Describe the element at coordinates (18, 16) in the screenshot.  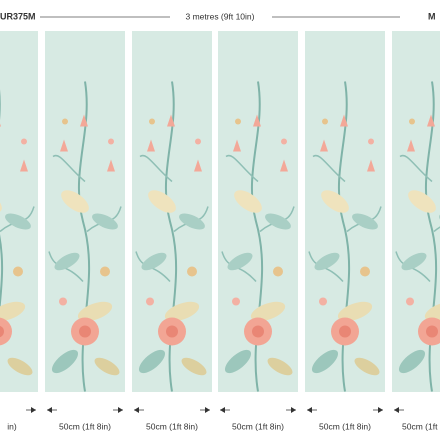
I see `product-code: UR375M` at that location.